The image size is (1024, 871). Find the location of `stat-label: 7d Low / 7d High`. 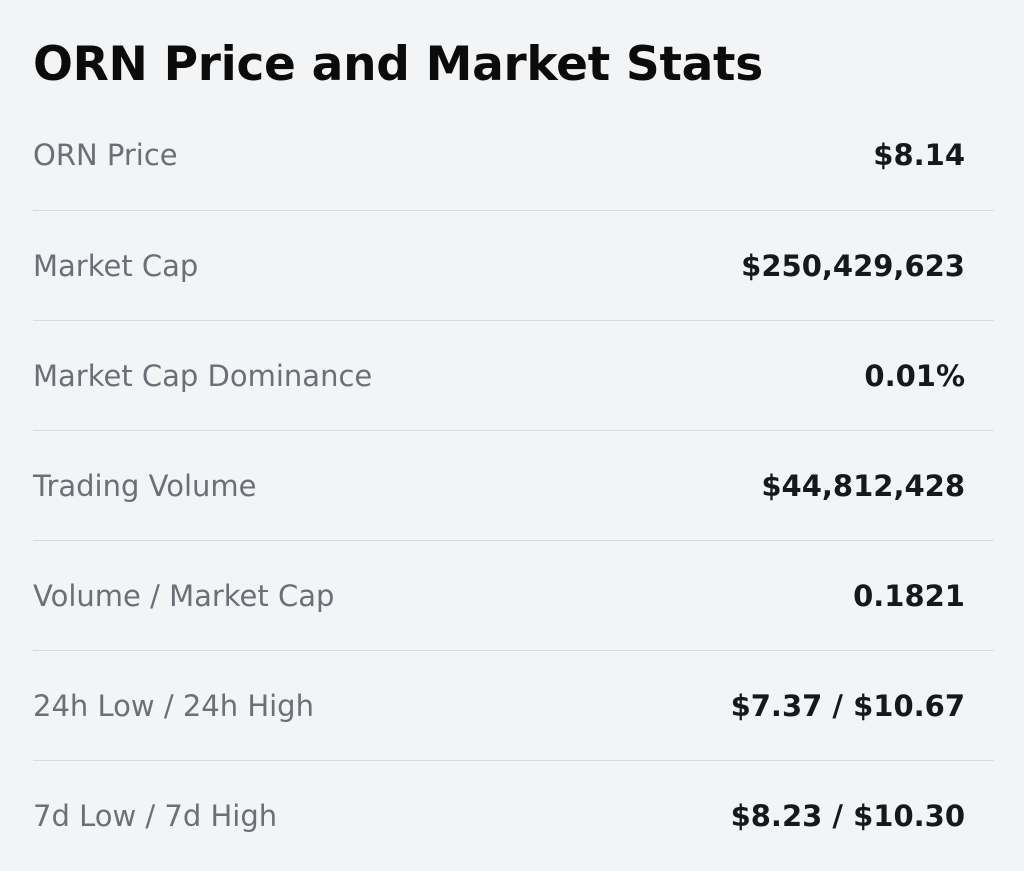

stat-label: 7d Low / 7d High is located at coordinates (155, 816).